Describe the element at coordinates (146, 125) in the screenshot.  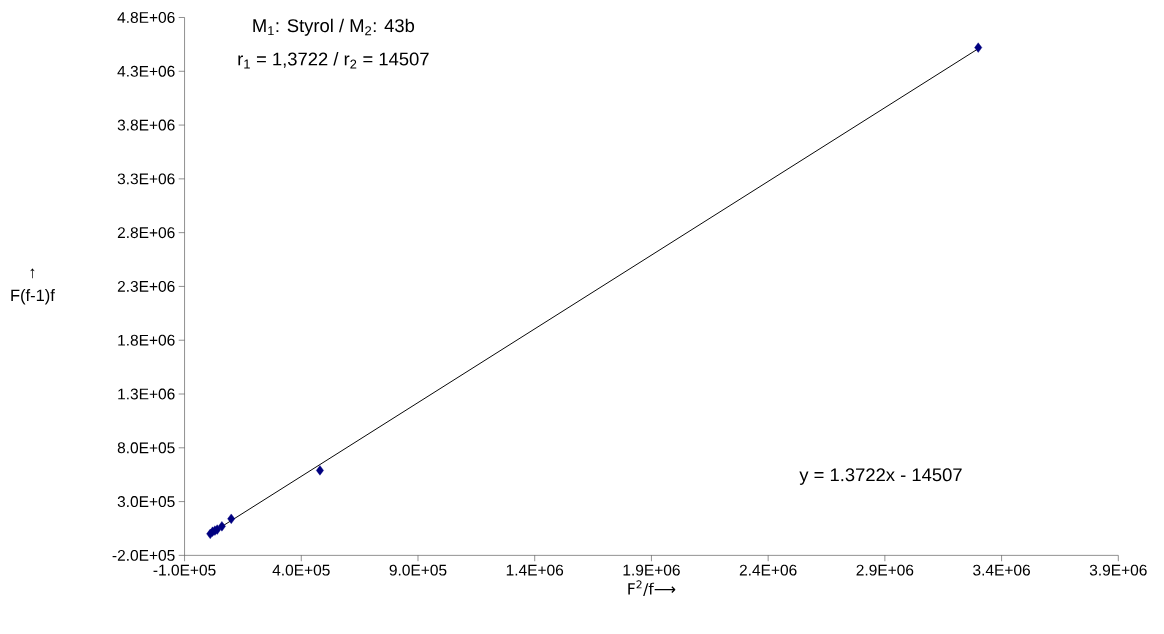
I see `y-tick-label: 3.8E+06` at that location.